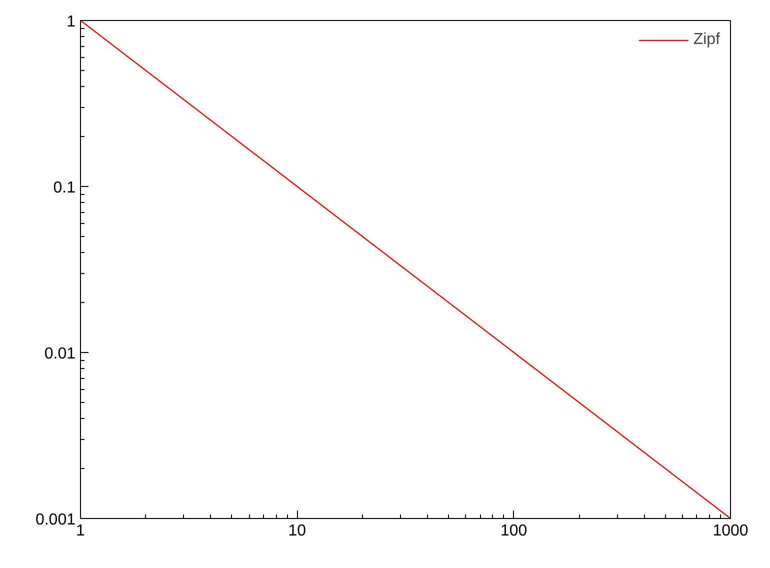  Describe the element at coordinates (64, 188) in the screenshot. I see `y-tick-label: 0.1` at that location.